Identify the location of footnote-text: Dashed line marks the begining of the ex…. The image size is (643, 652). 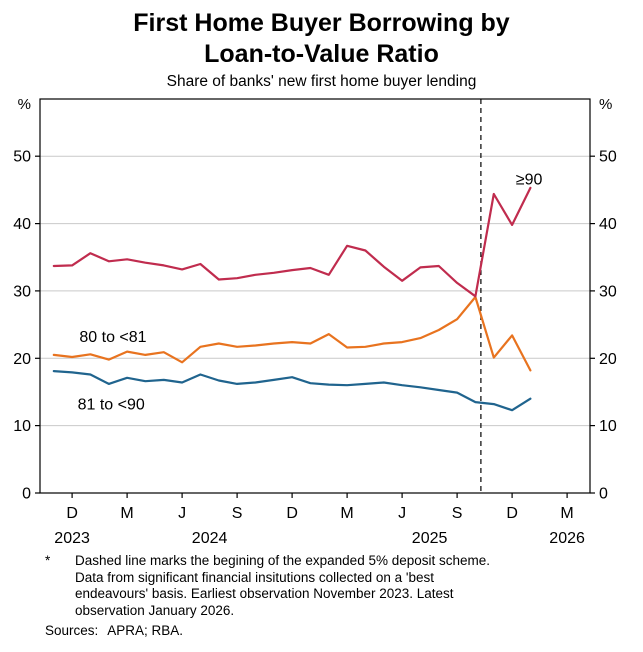
(283, 585).